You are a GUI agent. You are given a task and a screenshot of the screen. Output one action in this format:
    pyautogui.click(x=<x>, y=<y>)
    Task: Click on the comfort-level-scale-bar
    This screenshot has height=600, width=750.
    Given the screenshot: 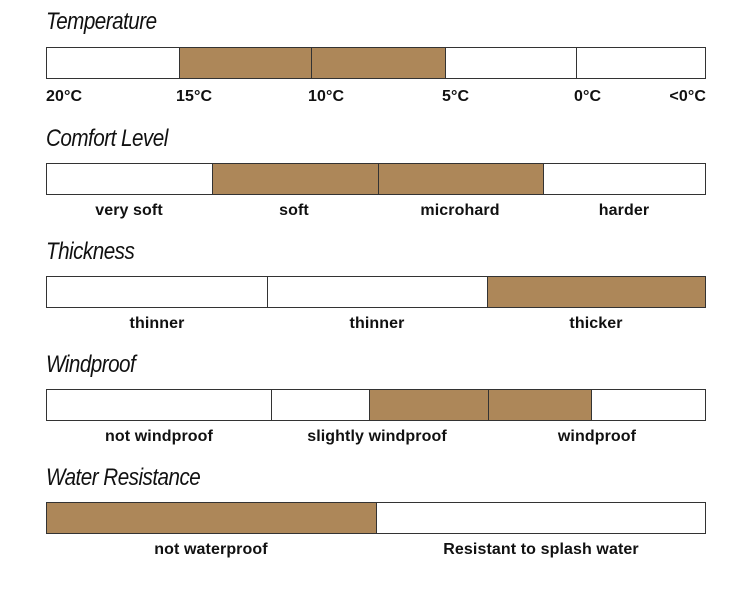 What is the action you would take?
    pyautogui.click(x=376, y=179)
    